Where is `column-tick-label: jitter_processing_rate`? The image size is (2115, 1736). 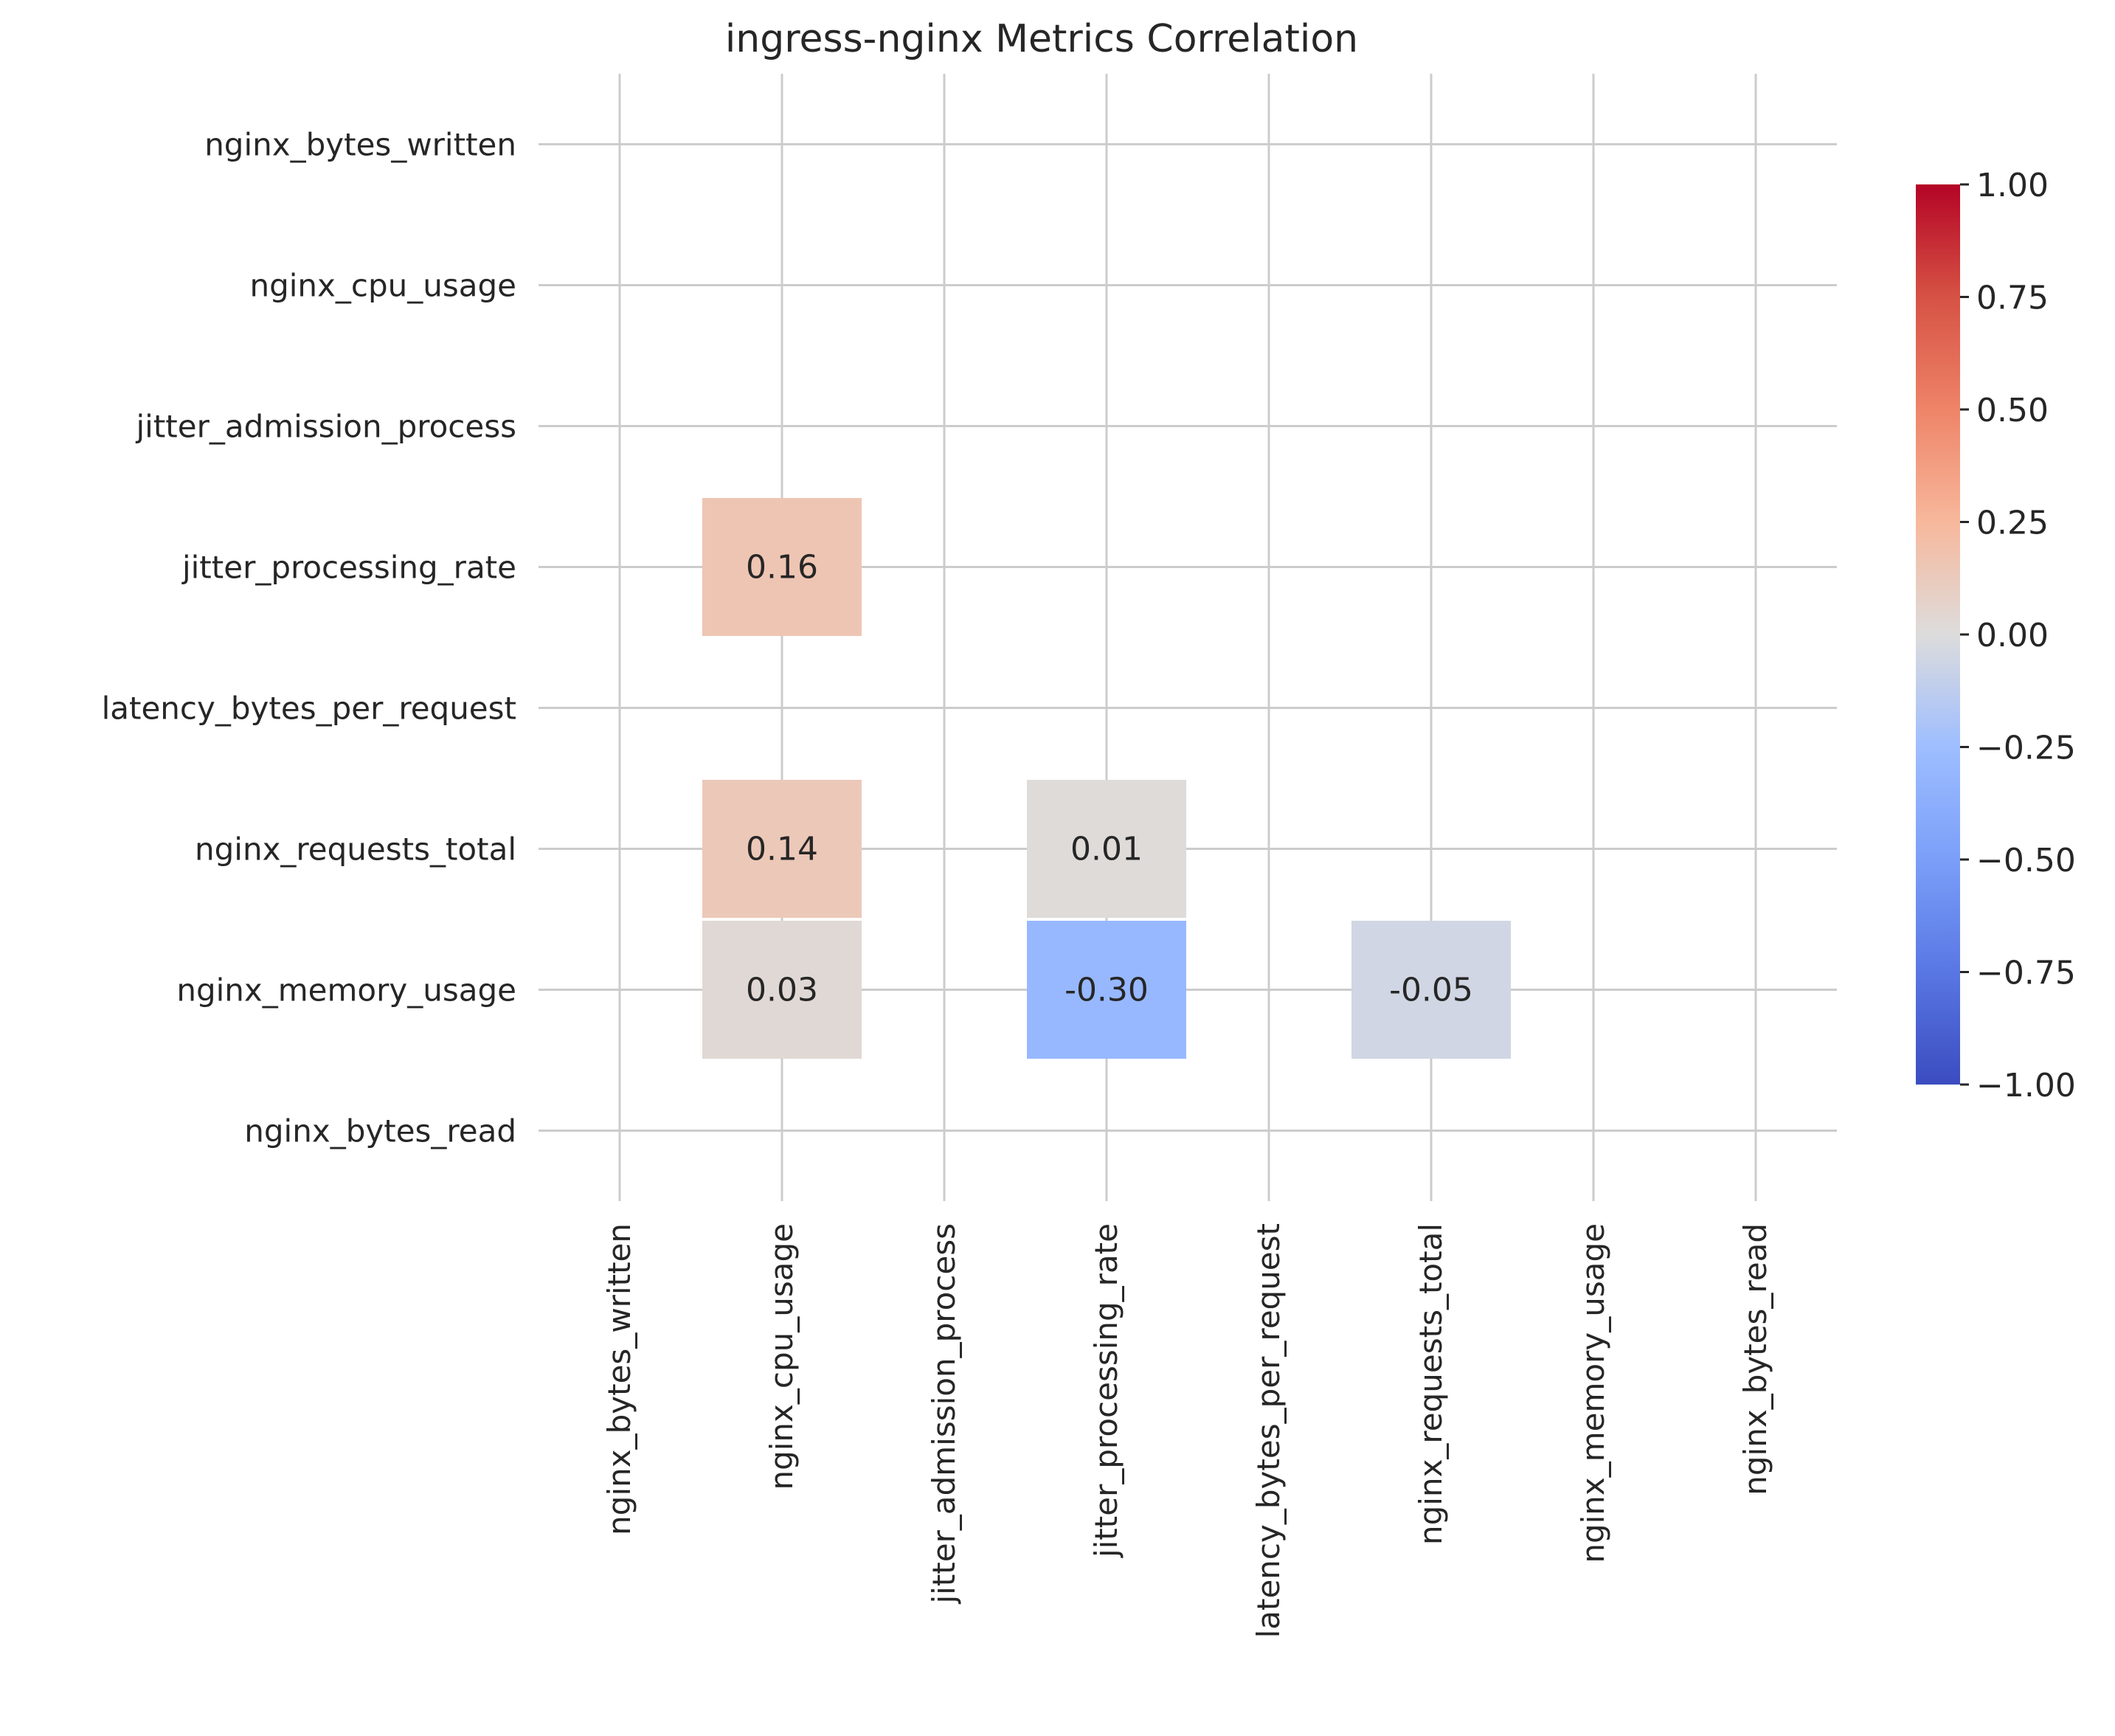
column-tick-label: jitter_processing_rate is located at coordinates (1106, 1390).